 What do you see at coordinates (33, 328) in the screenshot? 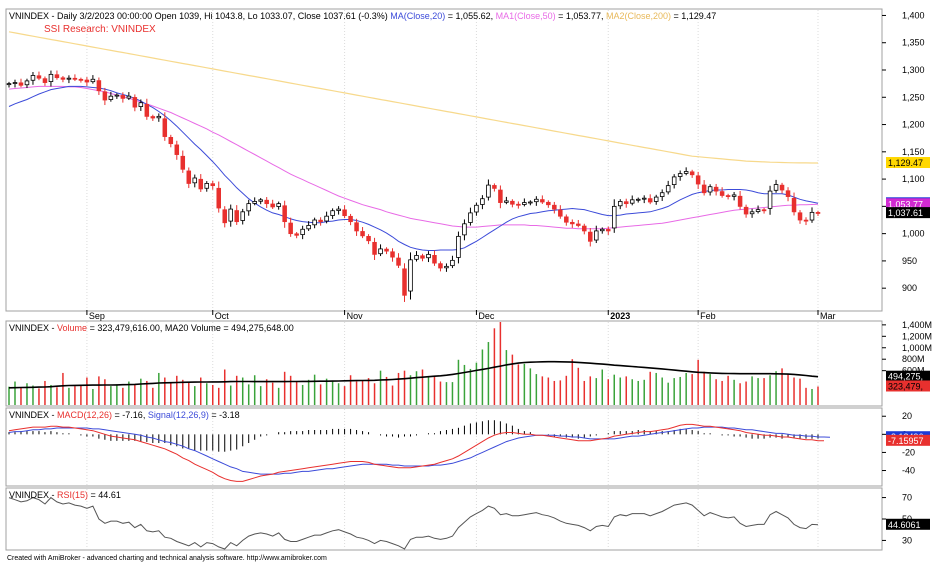
I see `volume-title-main: VNINDEX -` at bounding box center [33, 328].